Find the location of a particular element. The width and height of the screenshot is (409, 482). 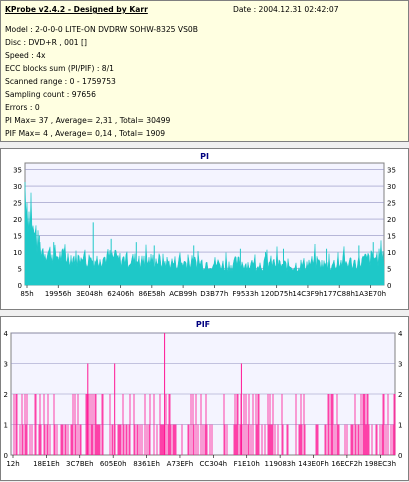

pi-x-tick-label: 14C3F9h is located at coordinates (307, 294).